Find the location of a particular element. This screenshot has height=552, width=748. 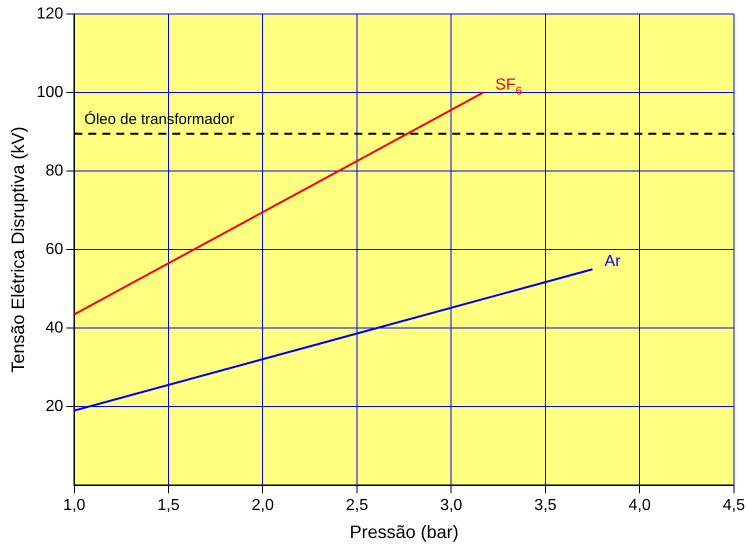

x-tick-label: 4,5 is located at coordinates (734, 505).